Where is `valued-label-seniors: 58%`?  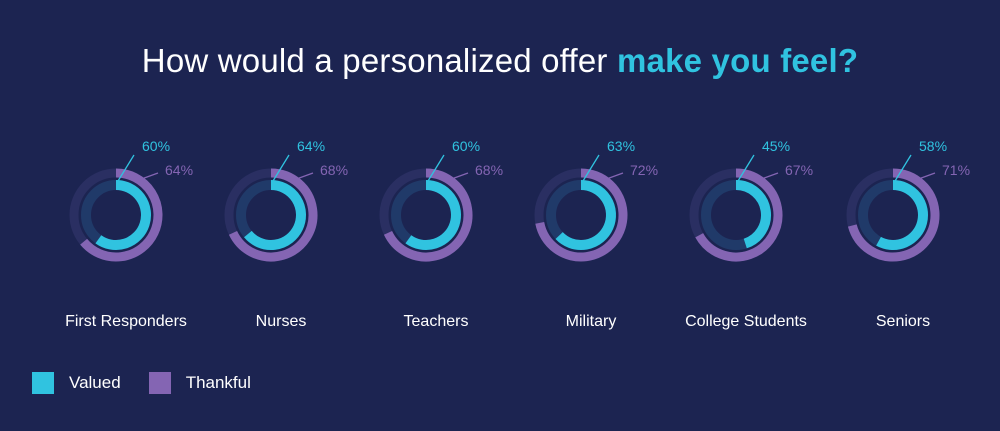 valued-label-seniors: 58% is located at coordinates (933, 146).